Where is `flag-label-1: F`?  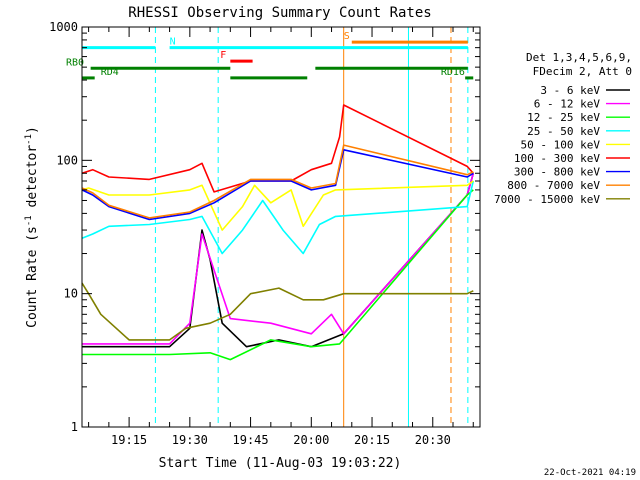
flag-label-1: F is located at coordinates (223, 55).